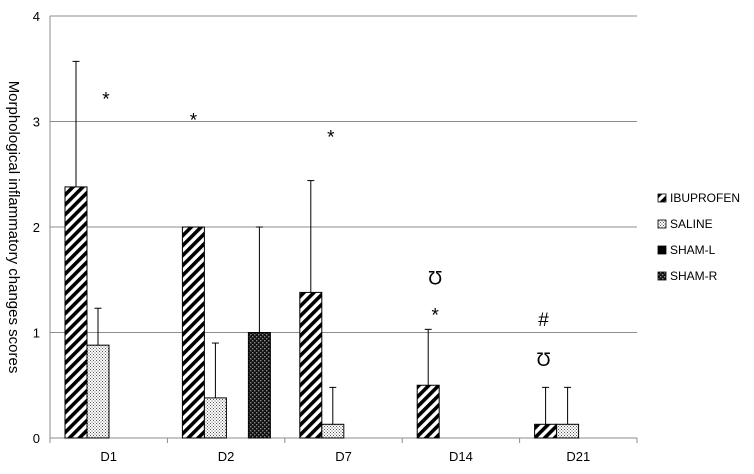 This screenshot has width=754, height=474. I want to click on x-tick-label: D2, so click(226, 456).